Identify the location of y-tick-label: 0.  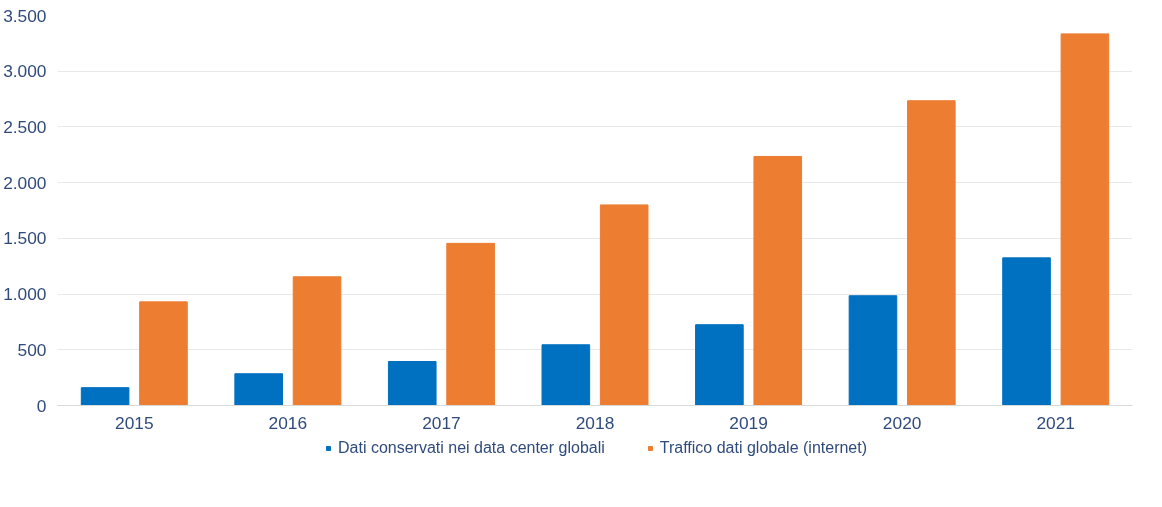
(41, 405).